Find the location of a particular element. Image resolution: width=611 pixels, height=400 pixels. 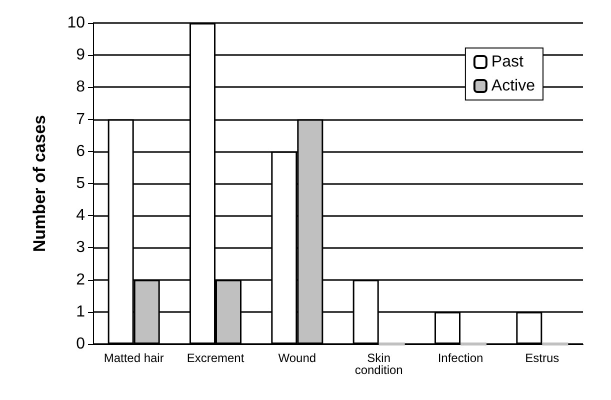

x-tick-label: Skin condition is located at coordinates (378, 364).